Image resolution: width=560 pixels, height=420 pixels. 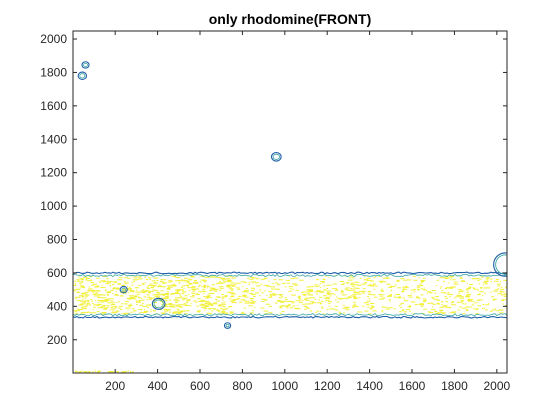 I want to click on contour-band-top-inner, so click(x=290, y=275).